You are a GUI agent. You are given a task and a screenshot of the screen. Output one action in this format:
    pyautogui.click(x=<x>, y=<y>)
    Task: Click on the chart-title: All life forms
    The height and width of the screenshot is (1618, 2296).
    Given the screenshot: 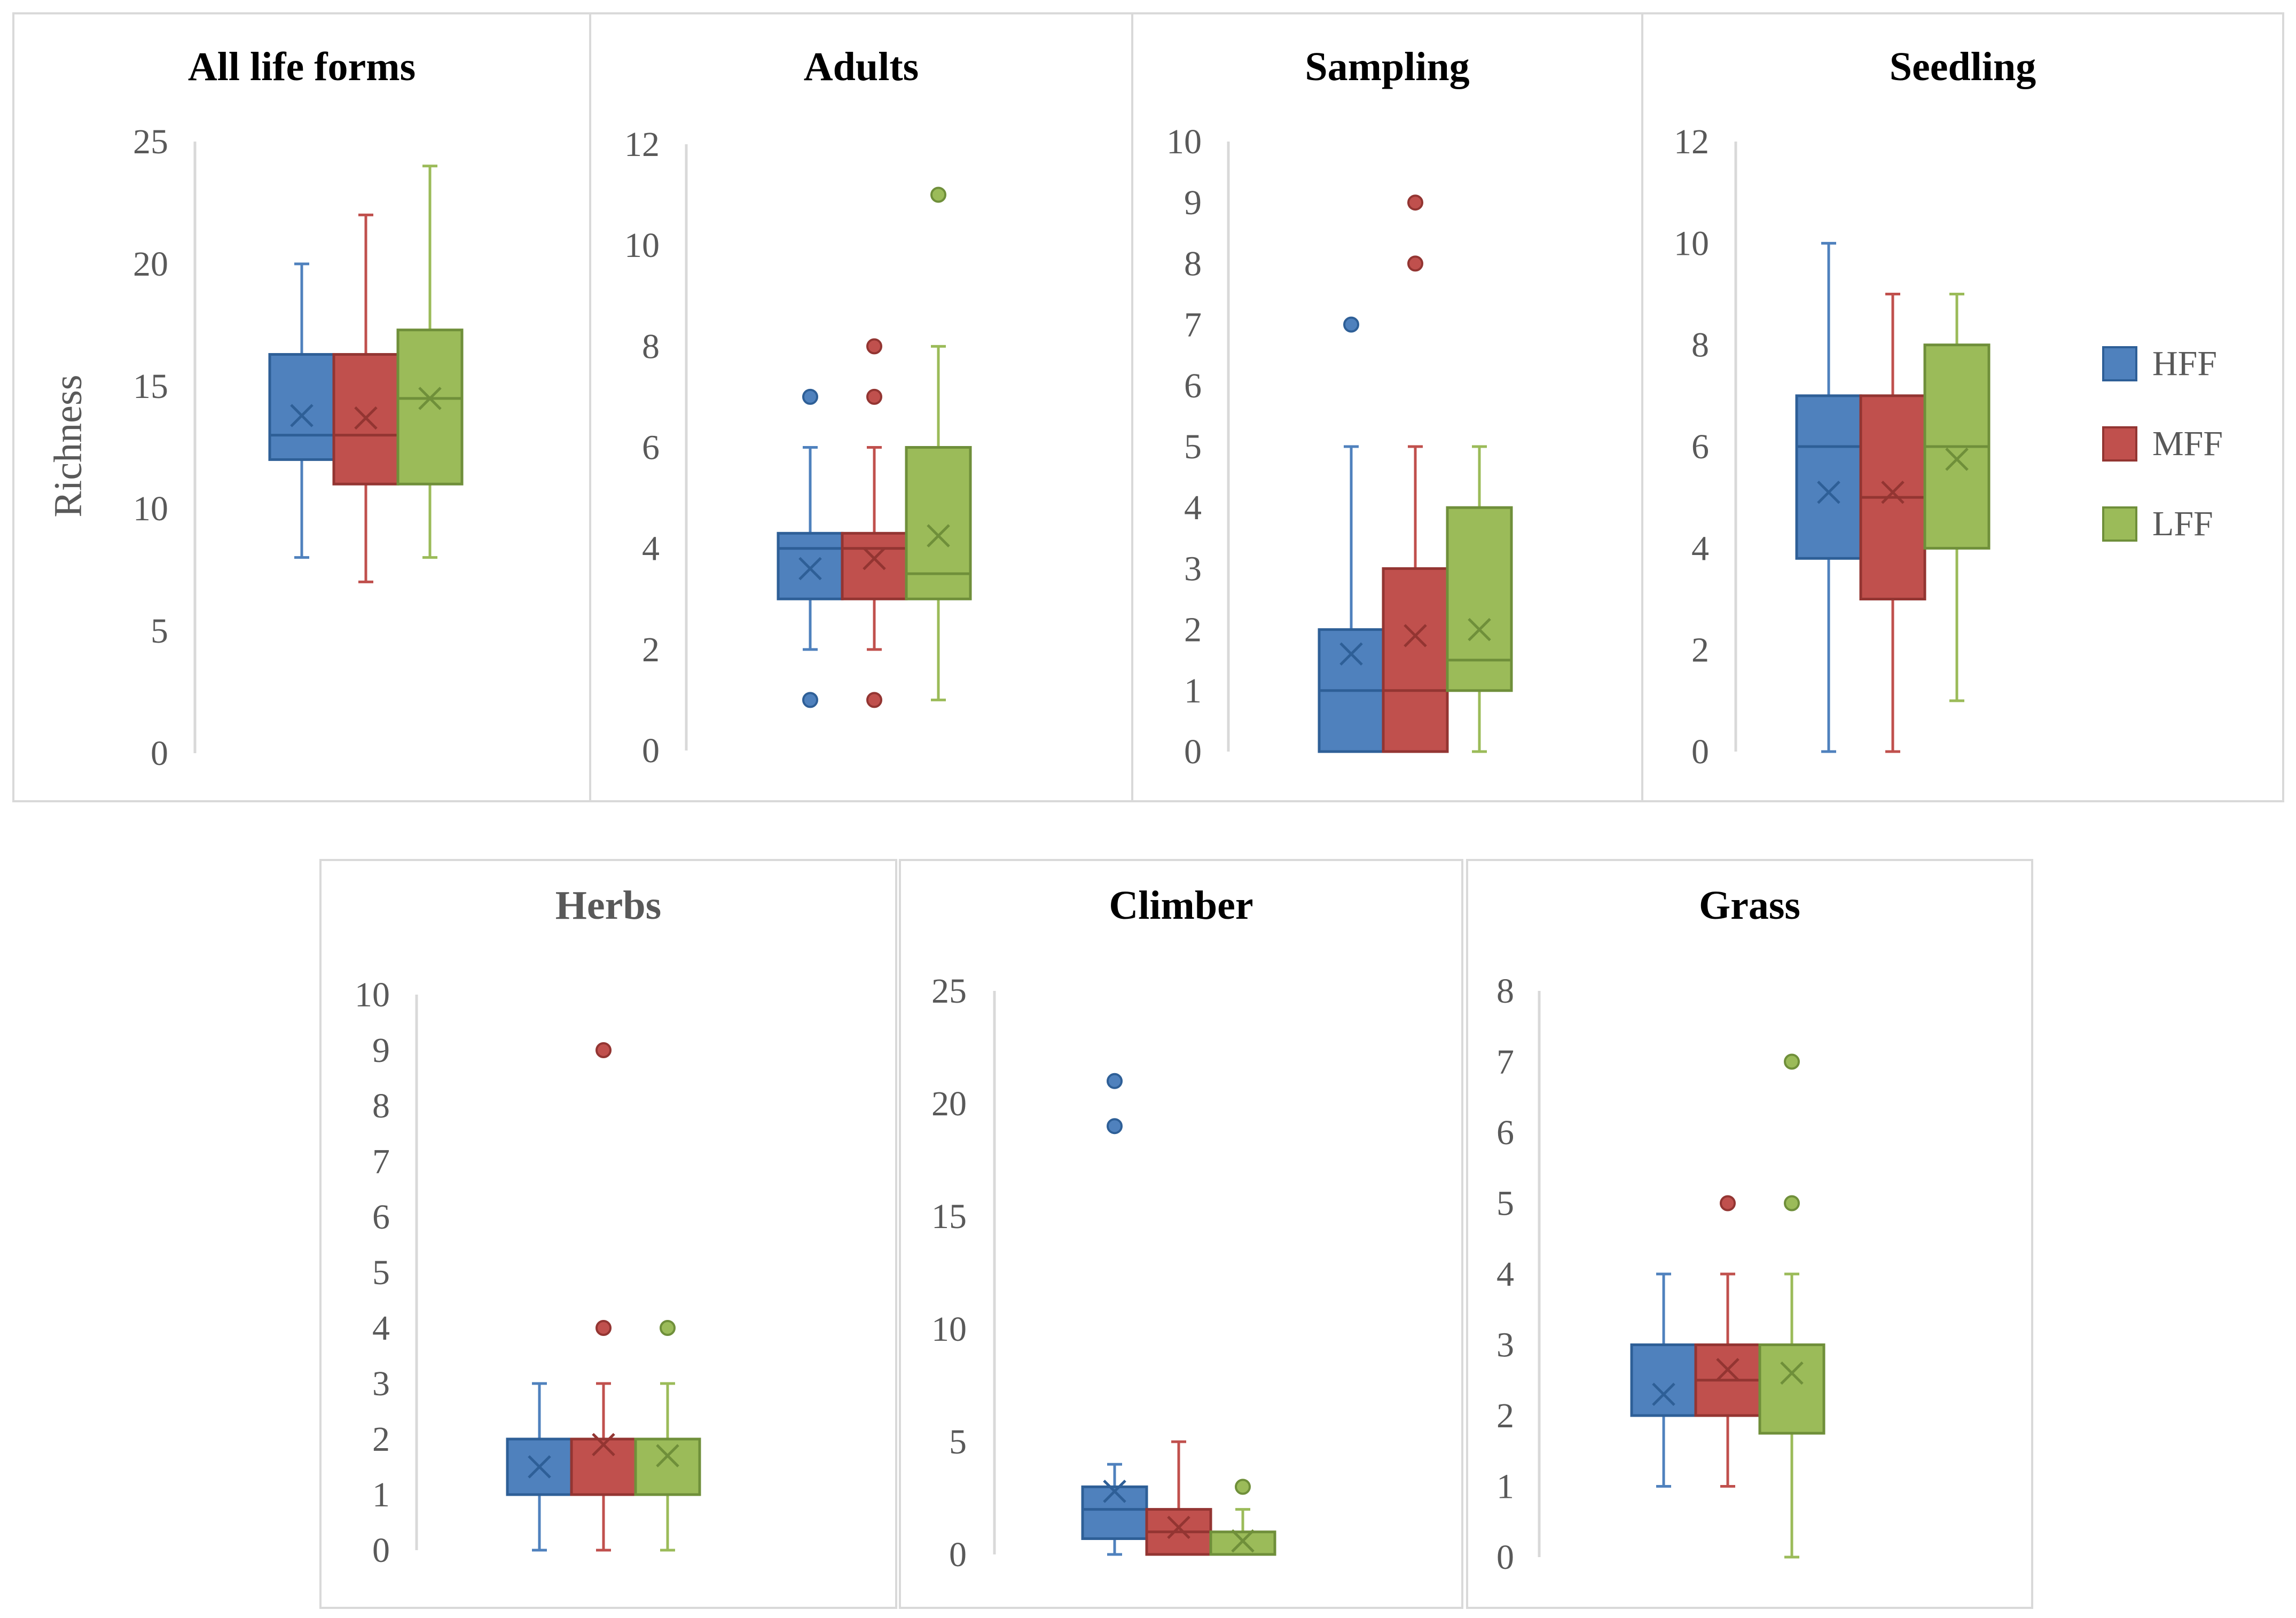 What is the action you would take?
    pyautogui.click(x=302, y=66)
    